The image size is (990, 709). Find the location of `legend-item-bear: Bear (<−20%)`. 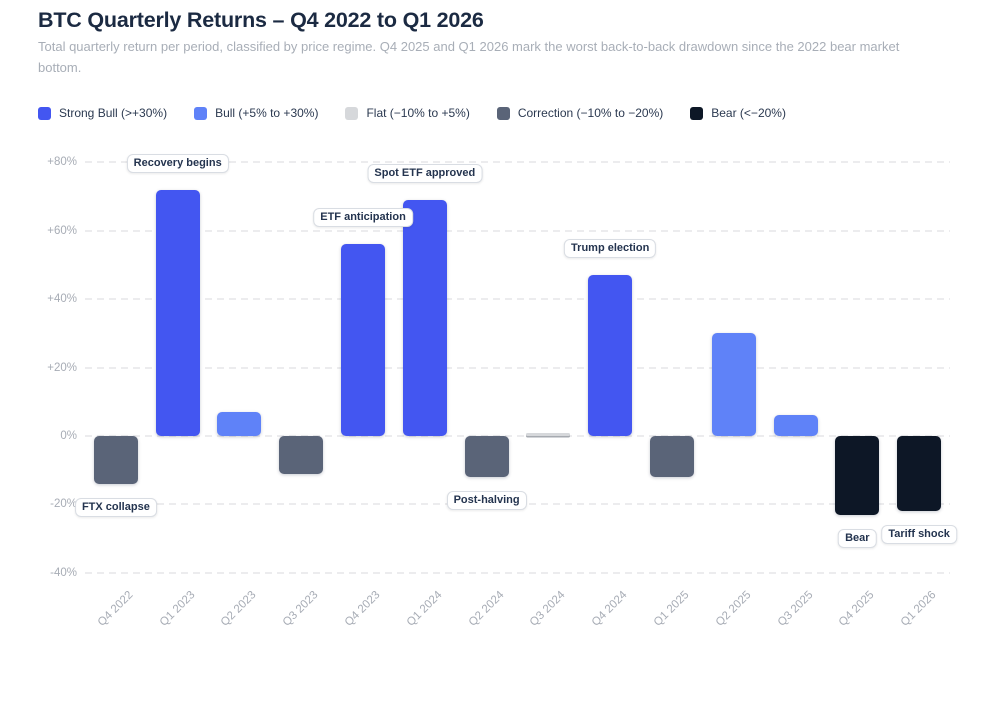

legend-item-bear: Bear (<−20%) is located at coordinates (738, 113).